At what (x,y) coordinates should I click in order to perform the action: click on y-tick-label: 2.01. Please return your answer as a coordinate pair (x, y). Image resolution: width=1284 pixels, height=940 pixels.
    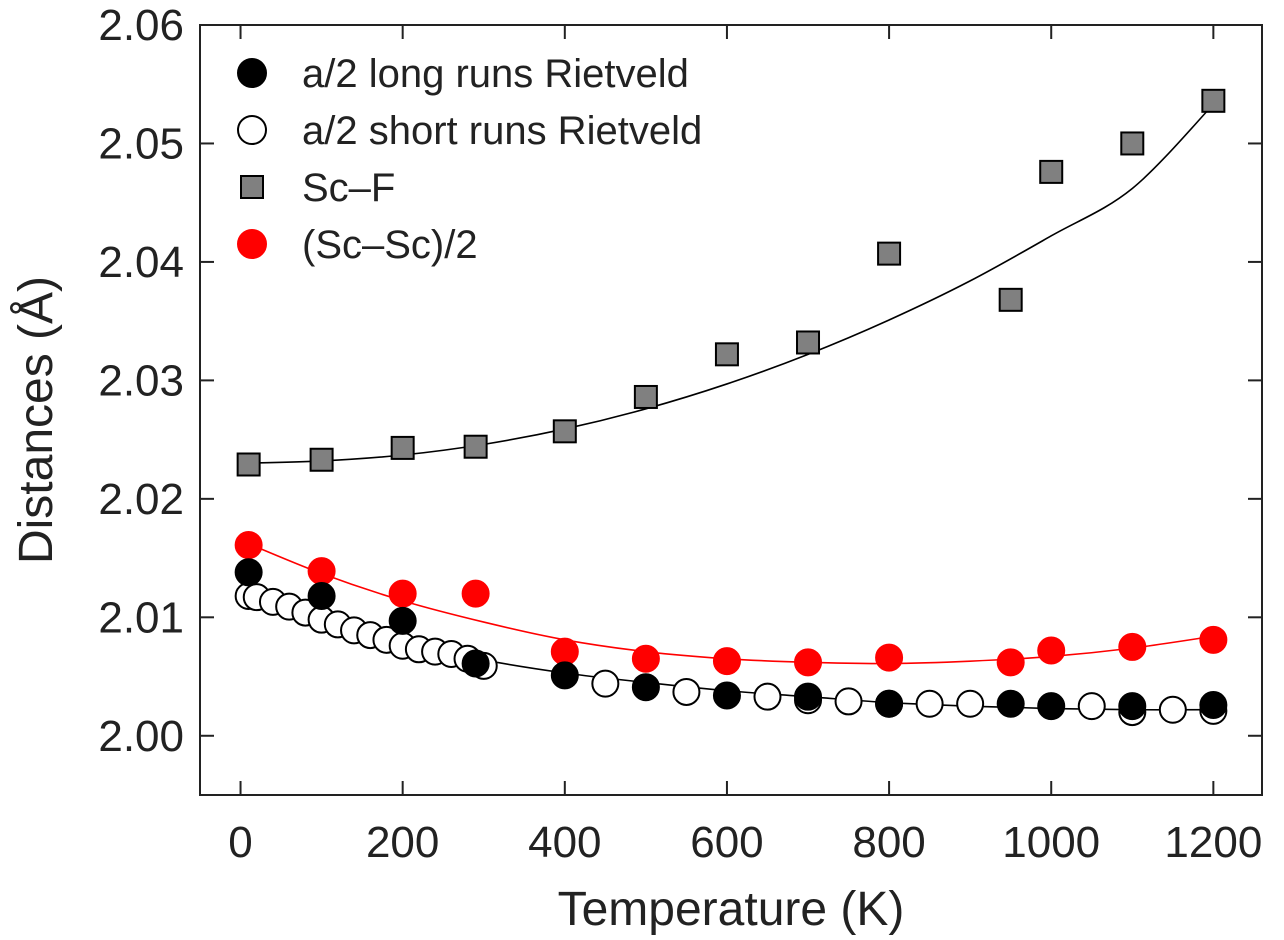
    Looking at the image, I should click on (141, 617).